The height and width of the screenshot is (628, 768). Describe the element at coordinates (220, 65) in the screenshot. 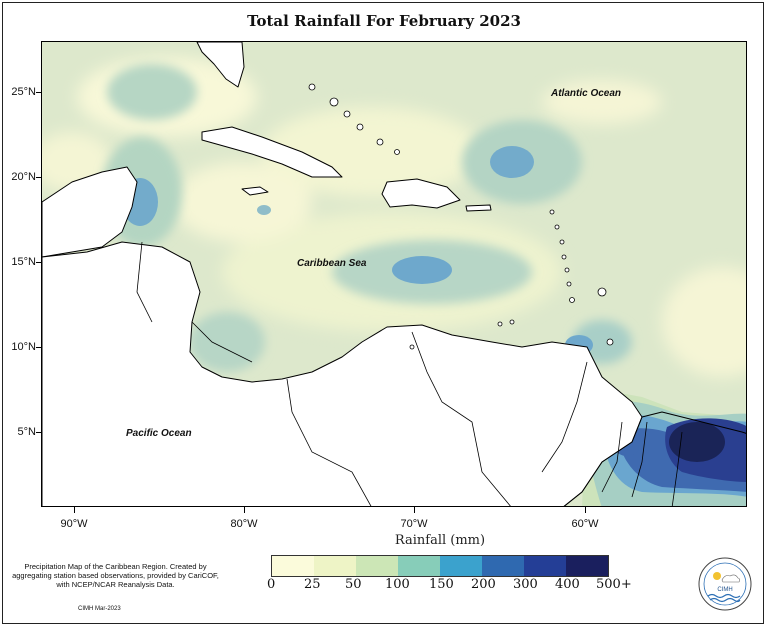

I see `florida` at that location.